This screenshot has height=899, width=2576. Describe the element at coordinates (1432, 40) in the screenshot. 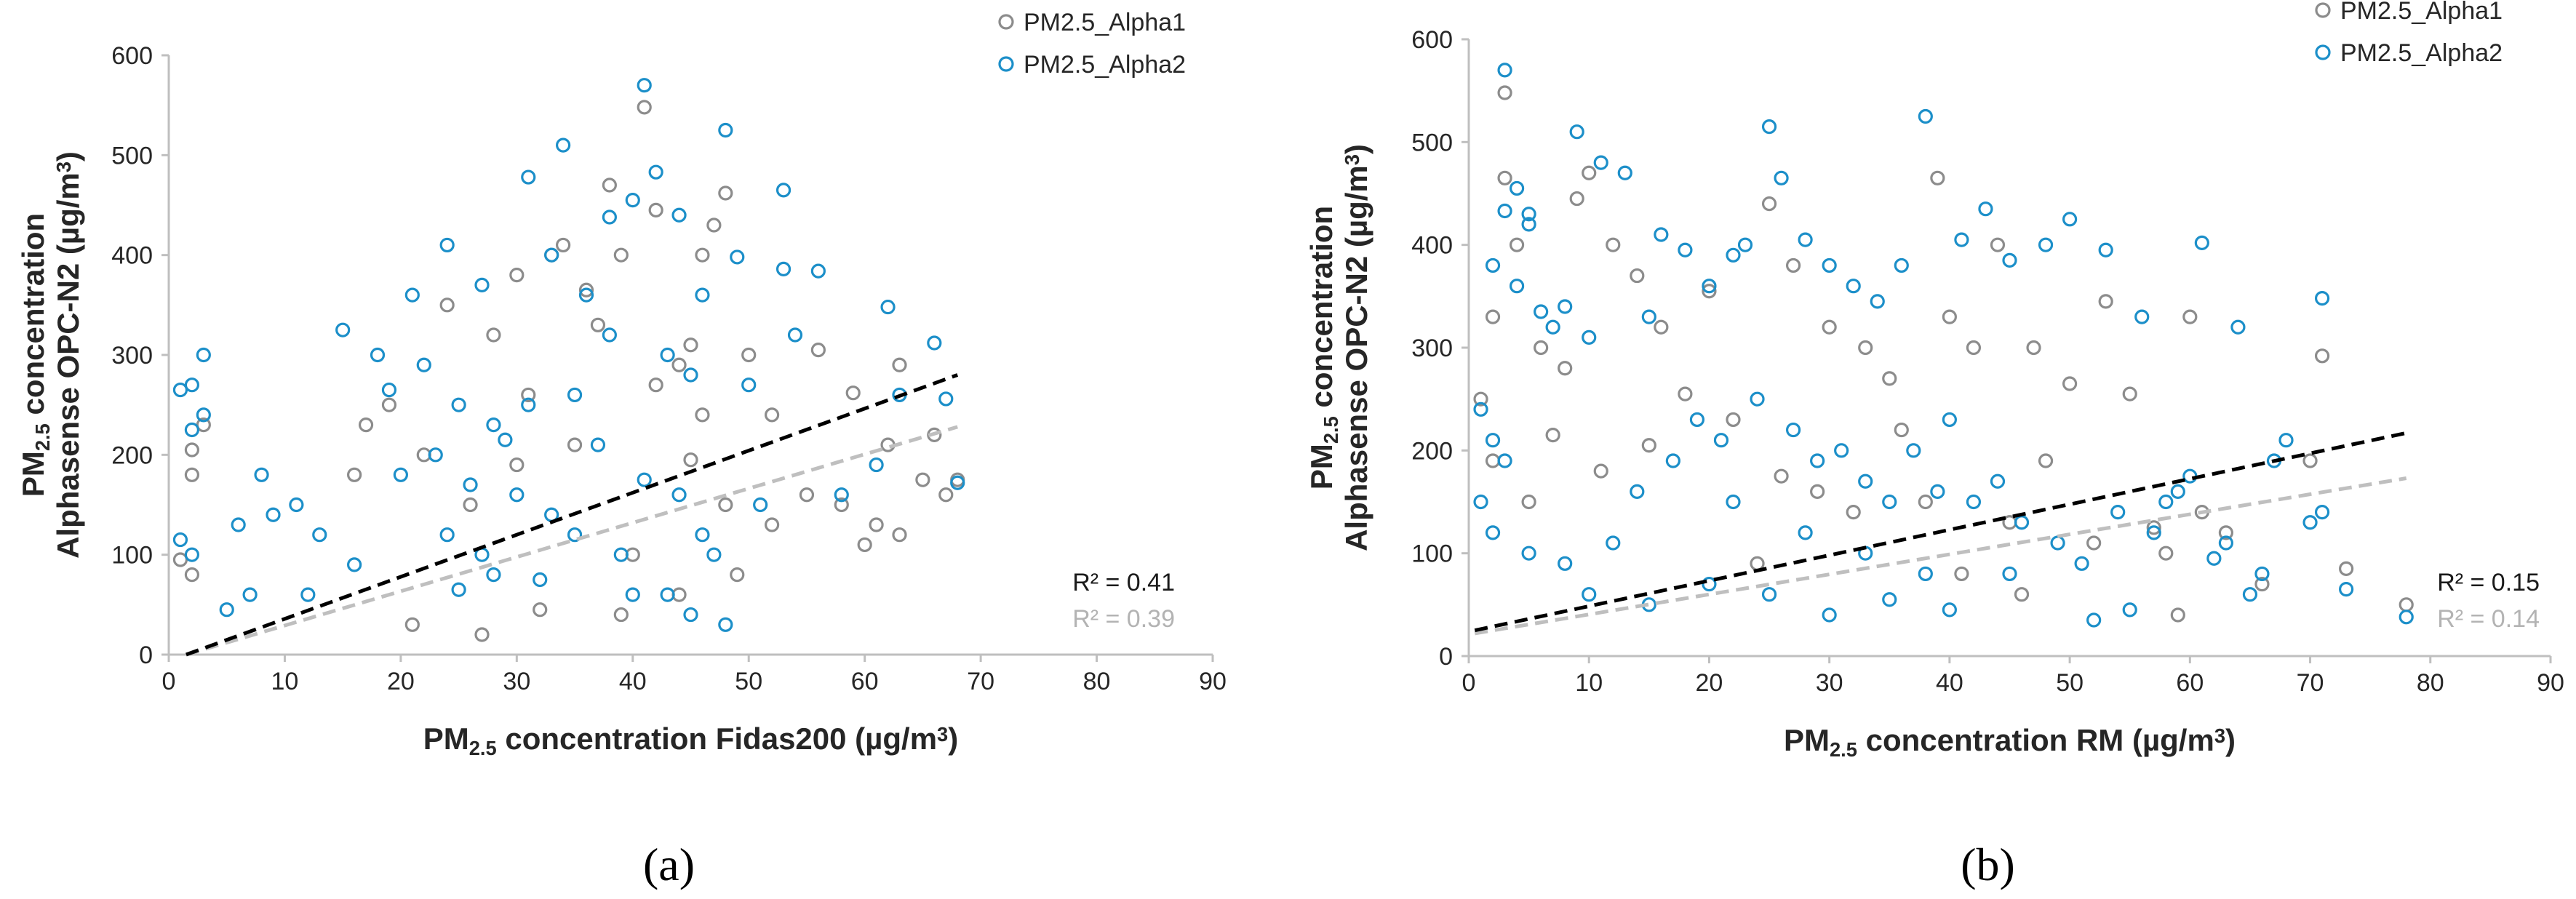

I see `y-tick-label: 600` at that location.